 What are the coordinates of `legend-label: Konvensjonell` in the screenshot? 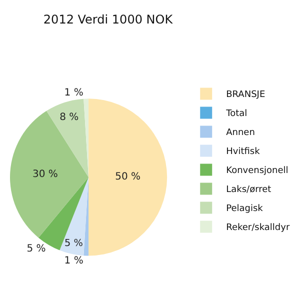 It's located at (257, 171).